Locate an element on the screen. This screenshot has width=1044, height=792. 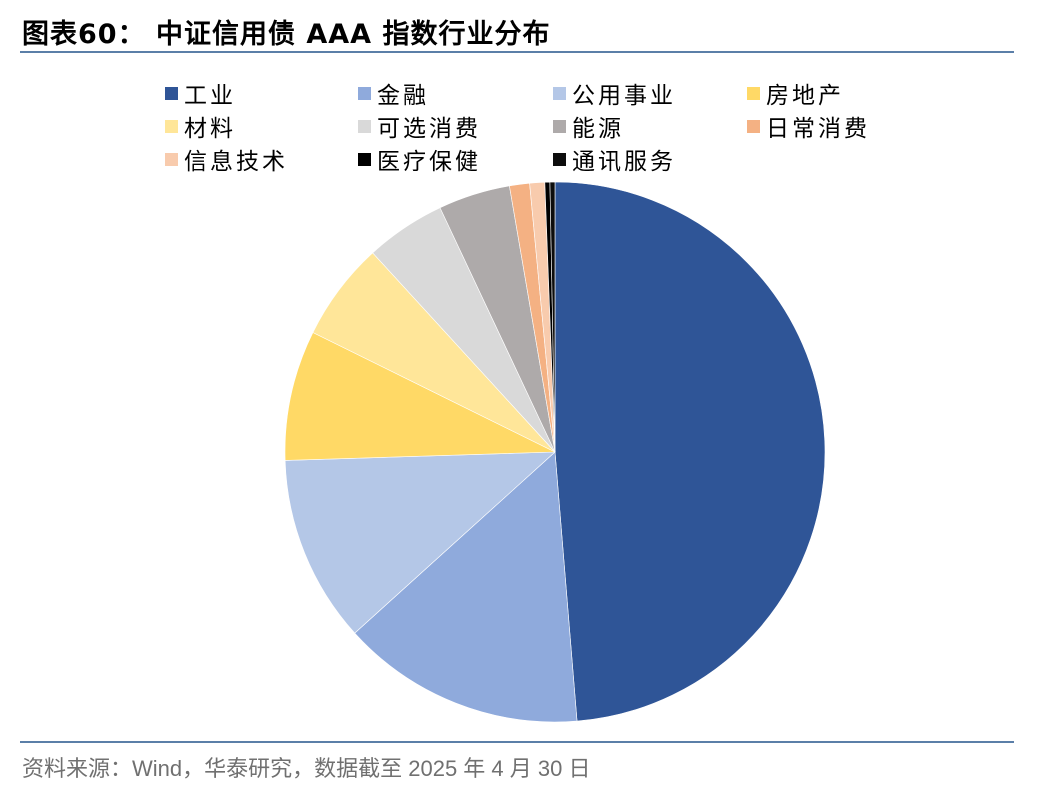
legend-label: 金融 is located at coordinates (403, 96).